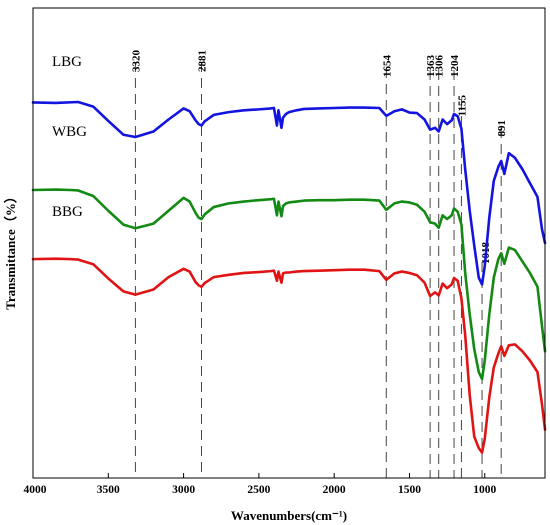 The height and width of the screenshot is (525, 550). Describe the element at coordinates (136, 61) in the screenshot. I see `peak-label-3320: 3320` at that location.